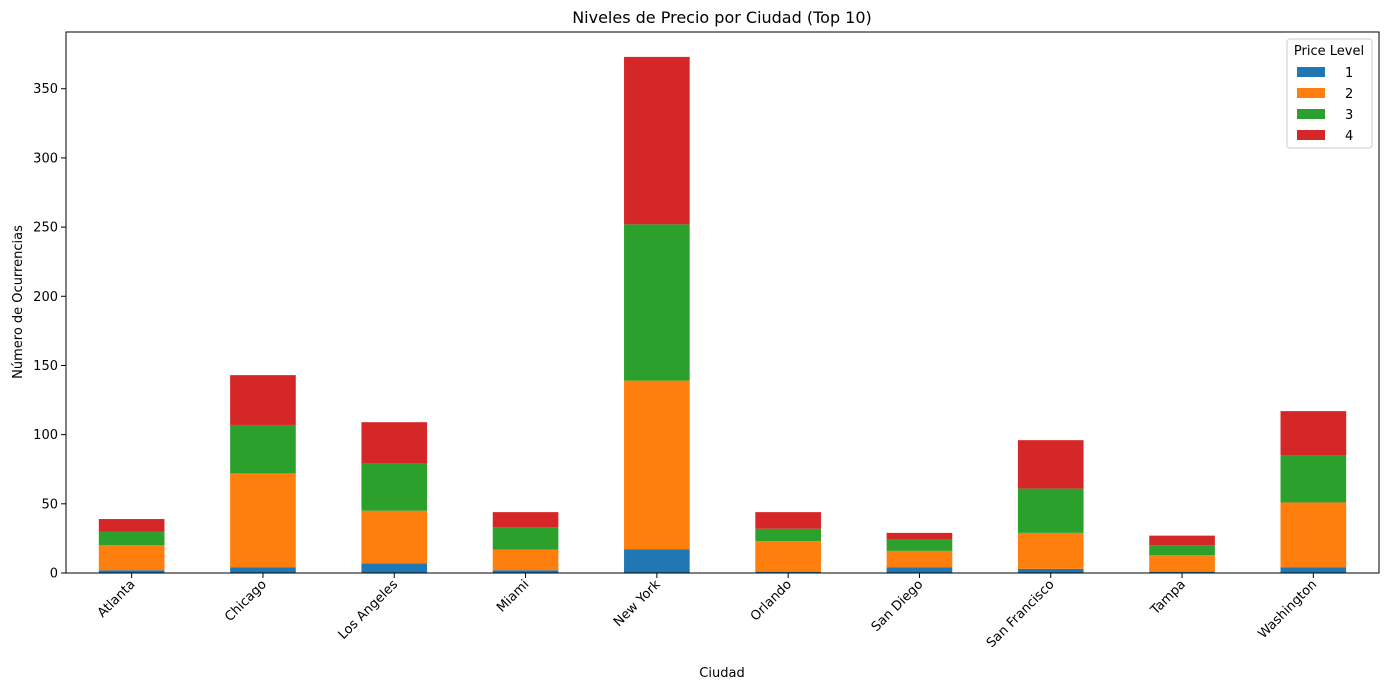  What do you see at coordinates (117, 599) in the screenshot?
I see `x-tick-label: Atlanta` at bounding box center [117, 599].